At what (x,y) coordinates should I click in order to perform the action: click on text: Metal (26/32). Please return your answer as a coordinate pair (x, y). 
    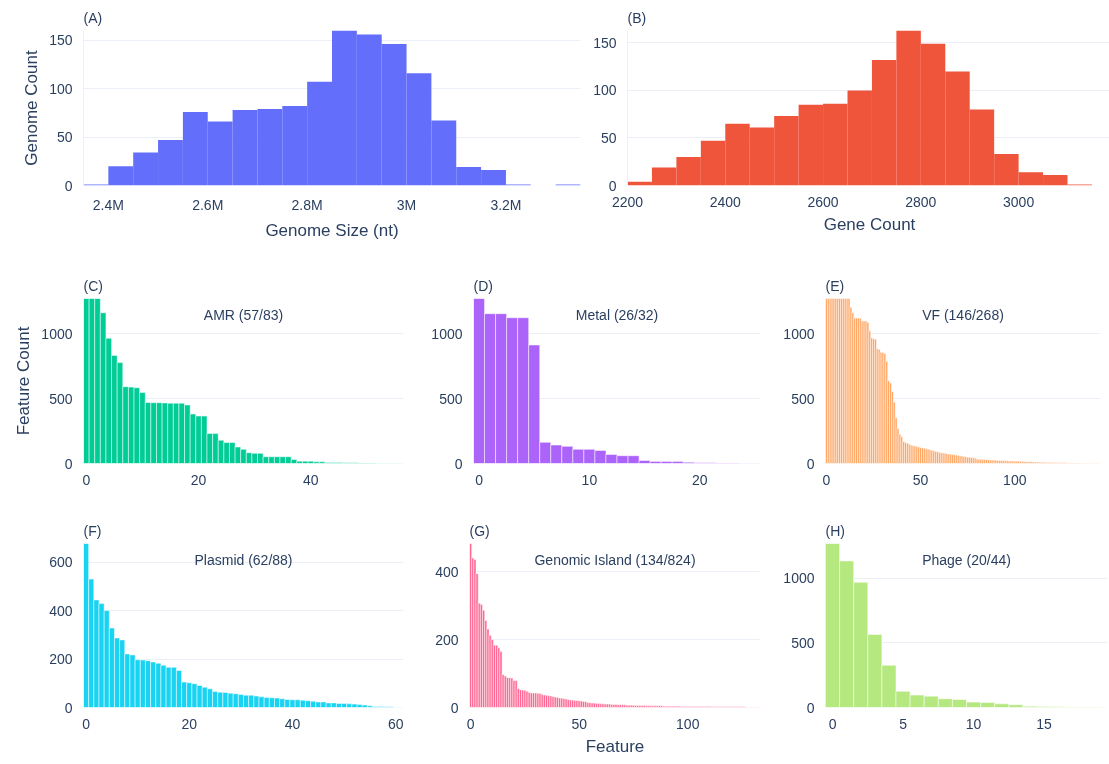
    Looking at the image, I should click on (617, 315).